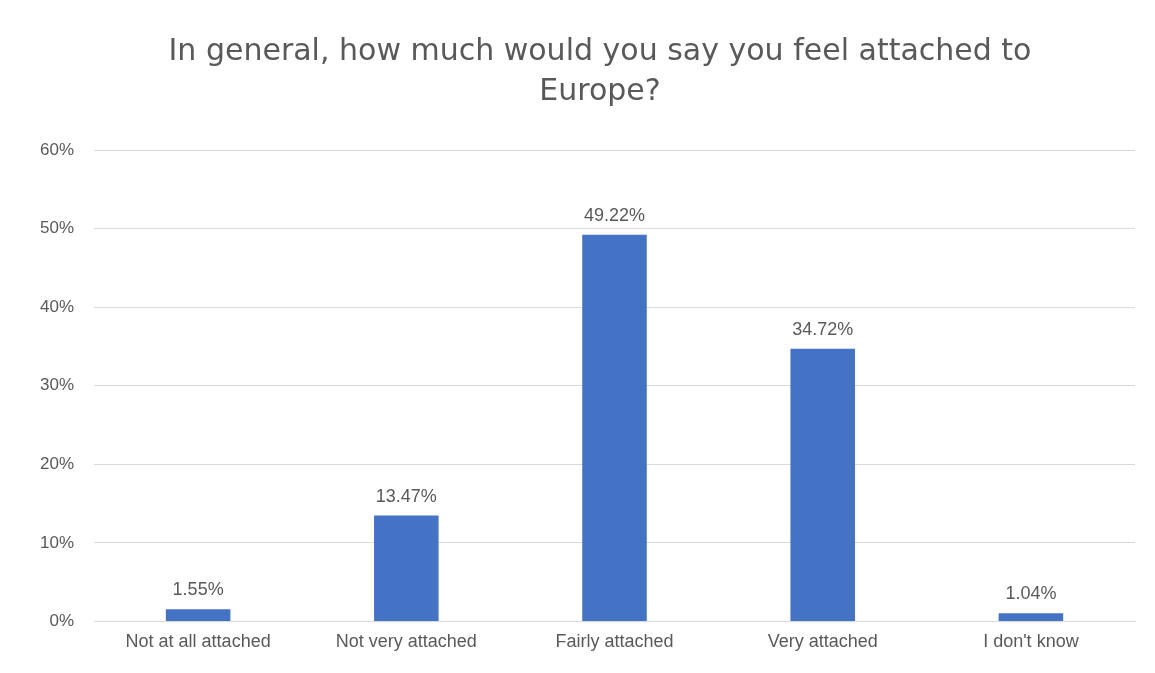 The image size is (1155, 673). I want to click on y-tick-label: 0%, so click(62, 621).